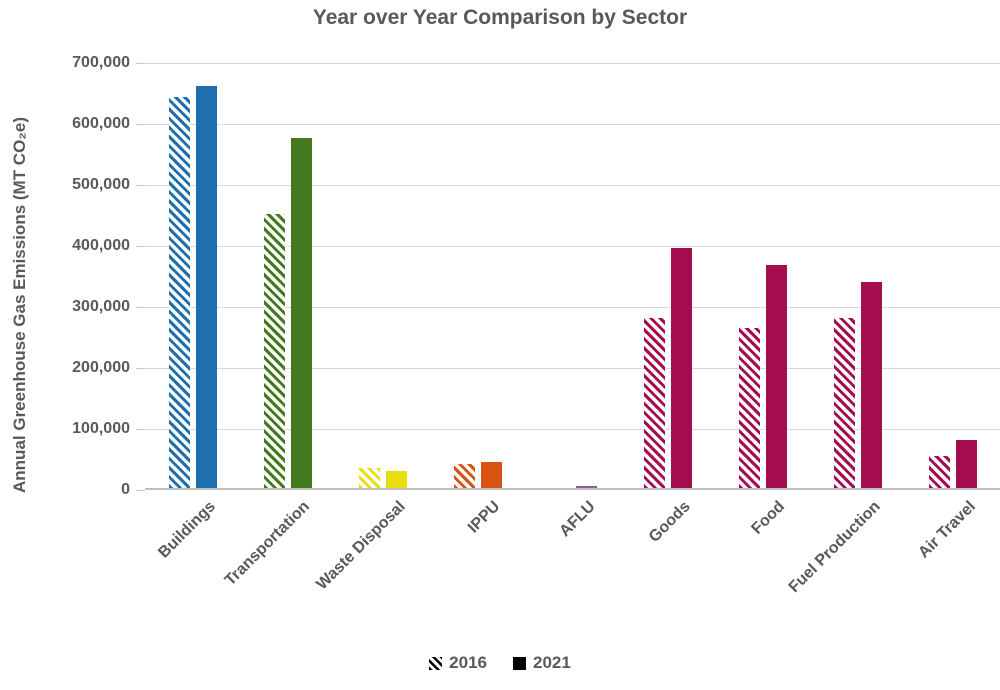  Describe the element at coordinates (125, 489) in the screenshot. I see `y-tick-label: 0` at that location.